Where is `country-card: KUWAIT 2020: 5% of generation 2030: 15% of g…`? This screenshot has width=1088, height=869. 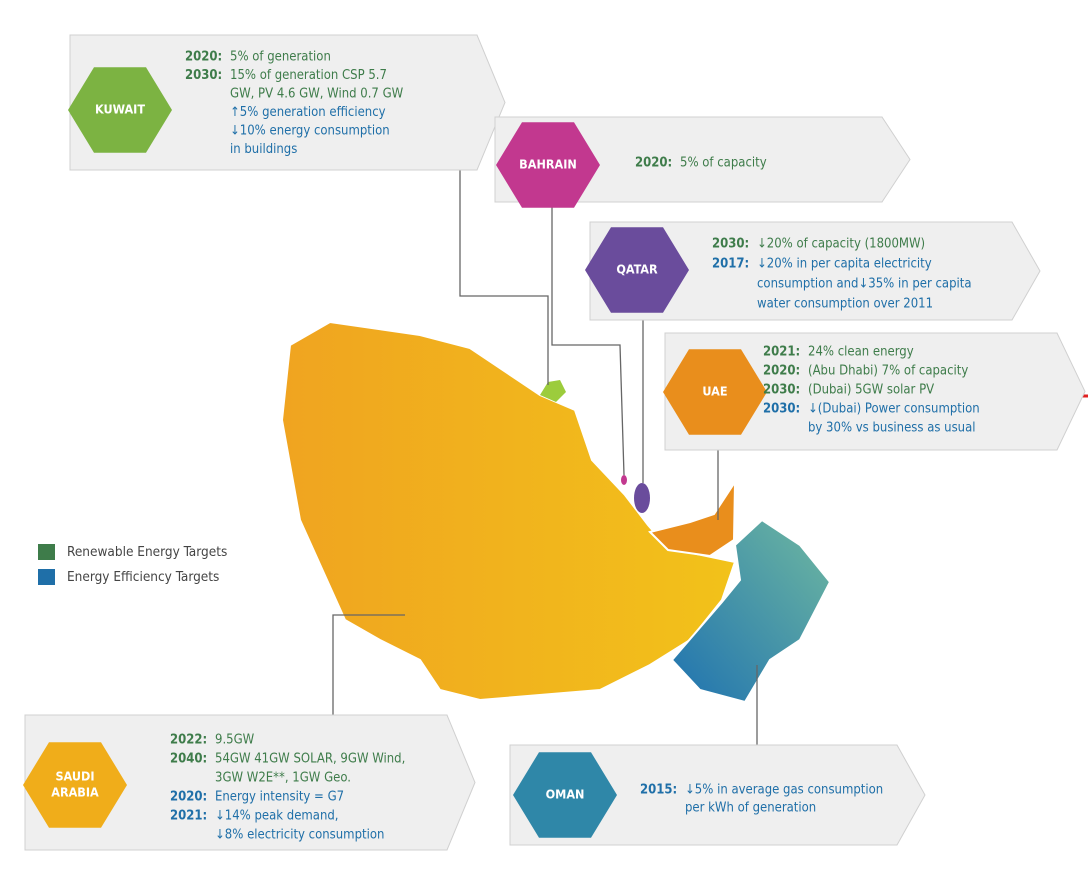 country-card: KUWAIT 2020: 5% of generation 2030: 15% of g… is located at coordinates (287, 102).